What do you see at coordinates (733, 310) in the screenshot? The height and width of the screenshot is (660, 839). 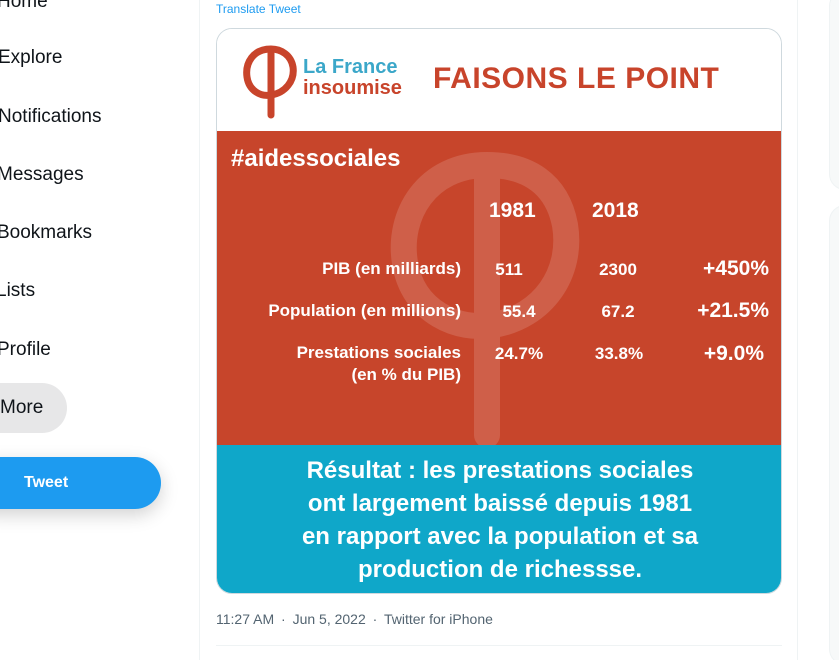 I see `change-population: +21.5%` at bounding box center [733, 310].